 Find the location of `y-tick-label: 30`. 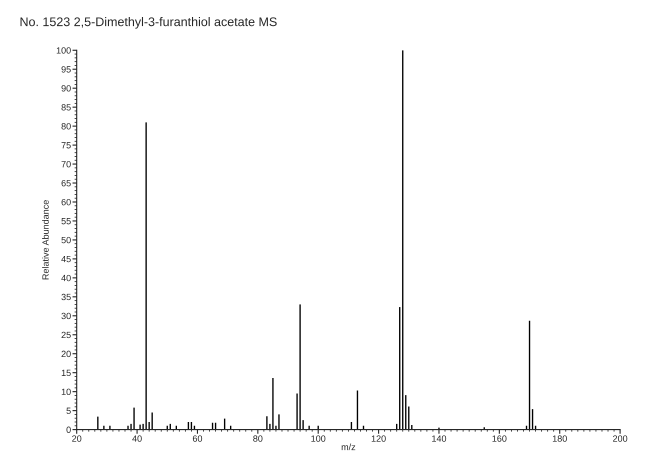

y-tick-label: 30 is located at coordinates (66, 316).